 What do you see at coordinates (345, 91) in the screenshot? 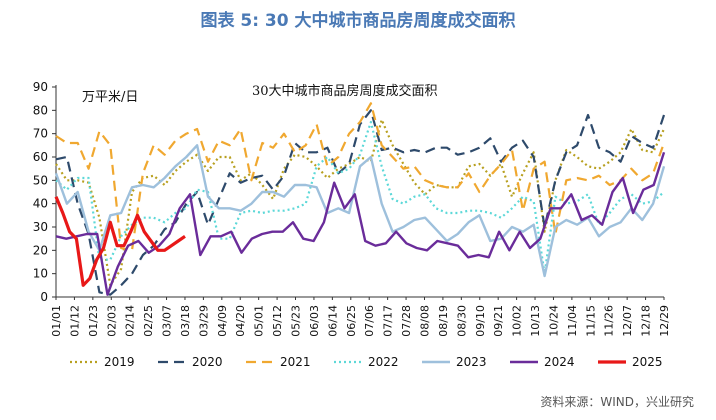
I see `chart-title: 30大中城市商品房周度成交面积` at bounding box center [345, 91].